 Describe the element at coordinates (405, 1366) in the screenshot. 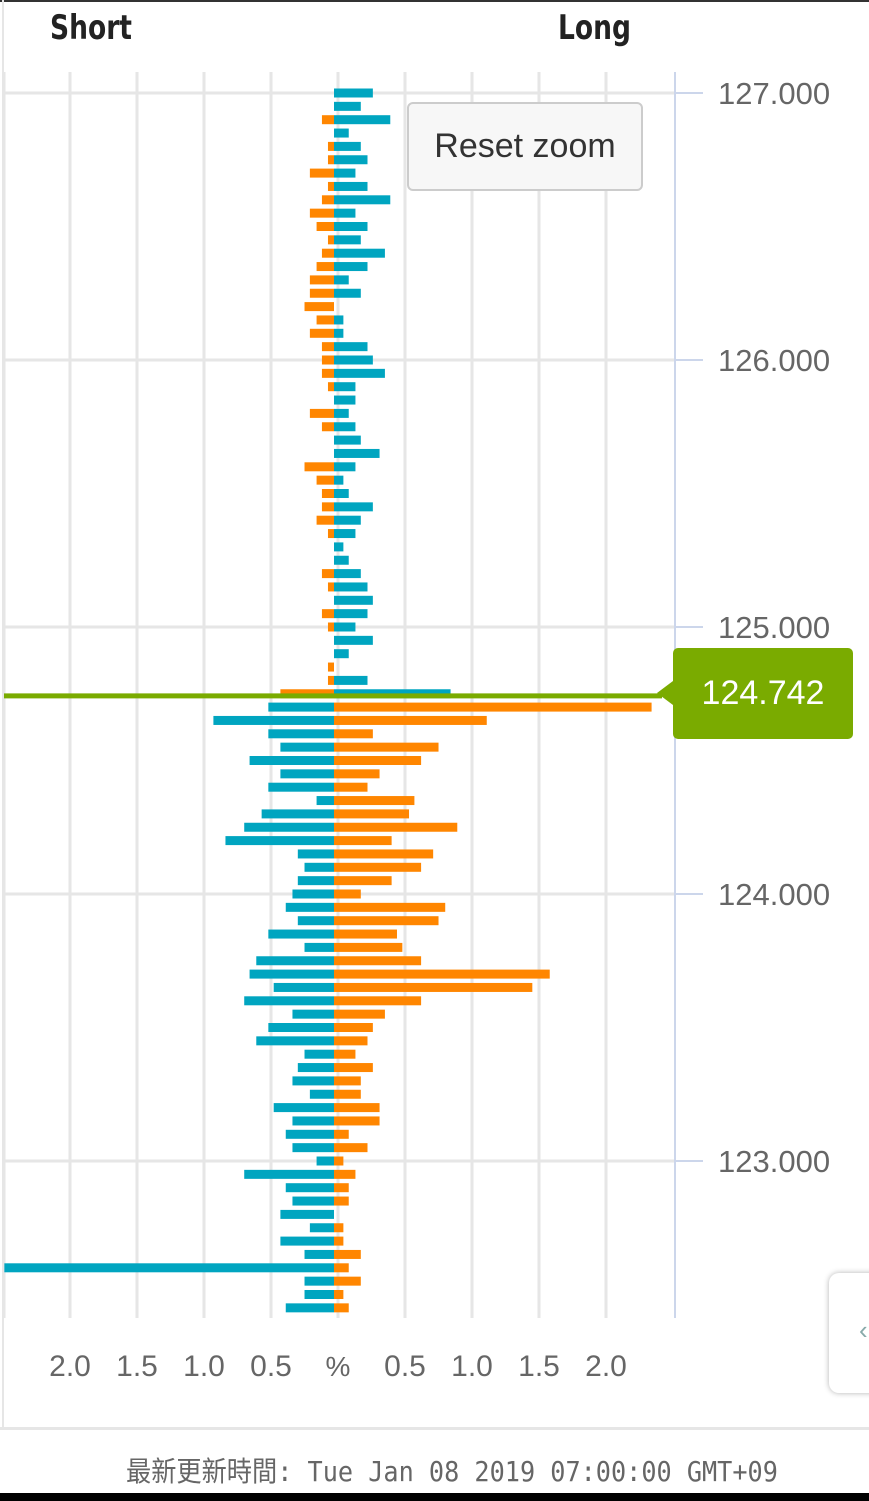

I see `x-tick-right-0.5: 0.5` at that location.